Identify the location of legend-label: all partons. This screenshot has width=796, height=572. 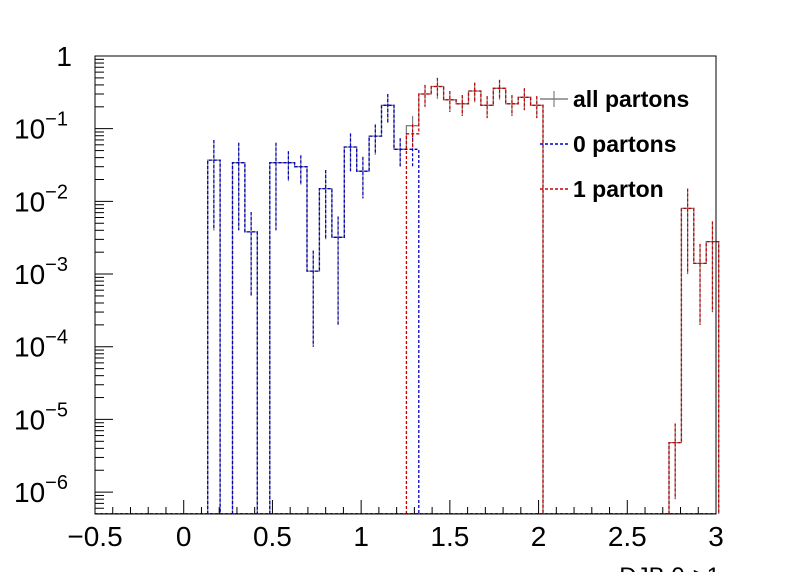
(631, 99).